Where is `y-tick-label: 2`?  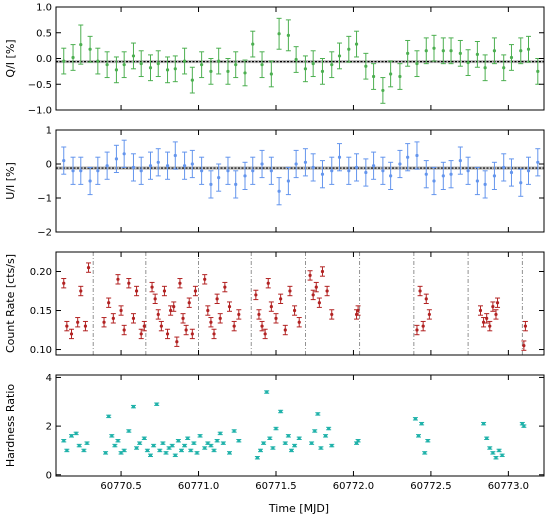
y-tick-label: 2 is located at coordinates (49, 427).